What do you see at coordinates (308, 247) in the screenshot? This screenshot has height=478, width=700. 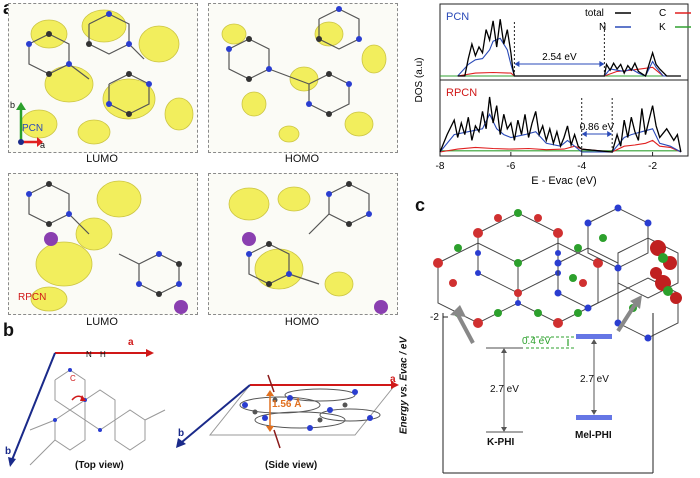 I see `rpcn-homo-isosurface` at bounding box center [308, 247].